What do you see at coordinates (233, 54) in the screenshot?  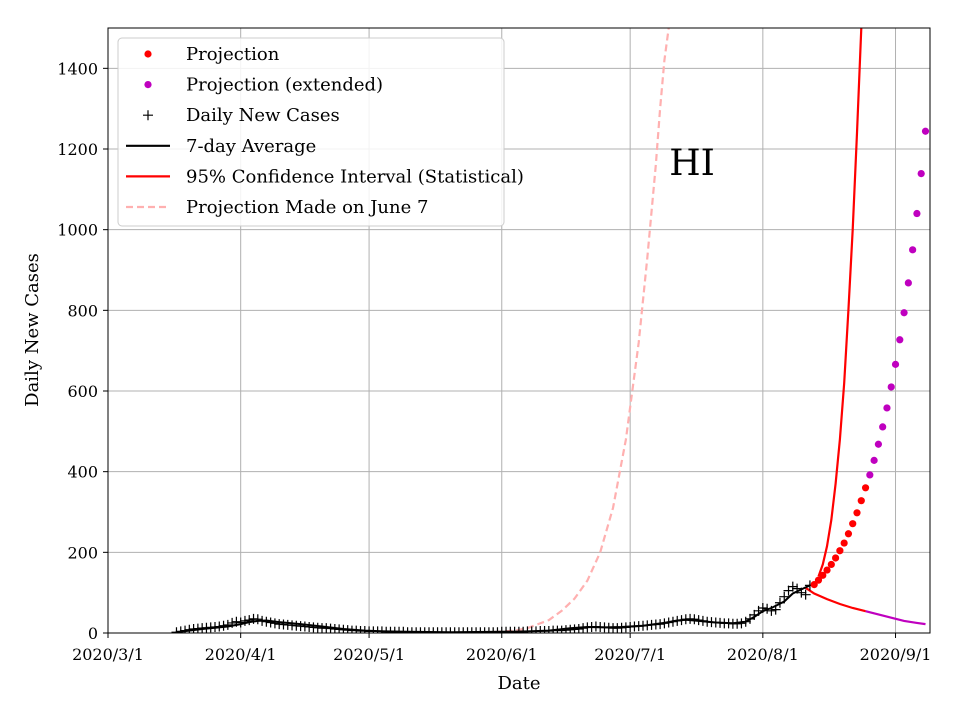 I see `legend-label-projection: Projection` at bounding box center [233, 54].